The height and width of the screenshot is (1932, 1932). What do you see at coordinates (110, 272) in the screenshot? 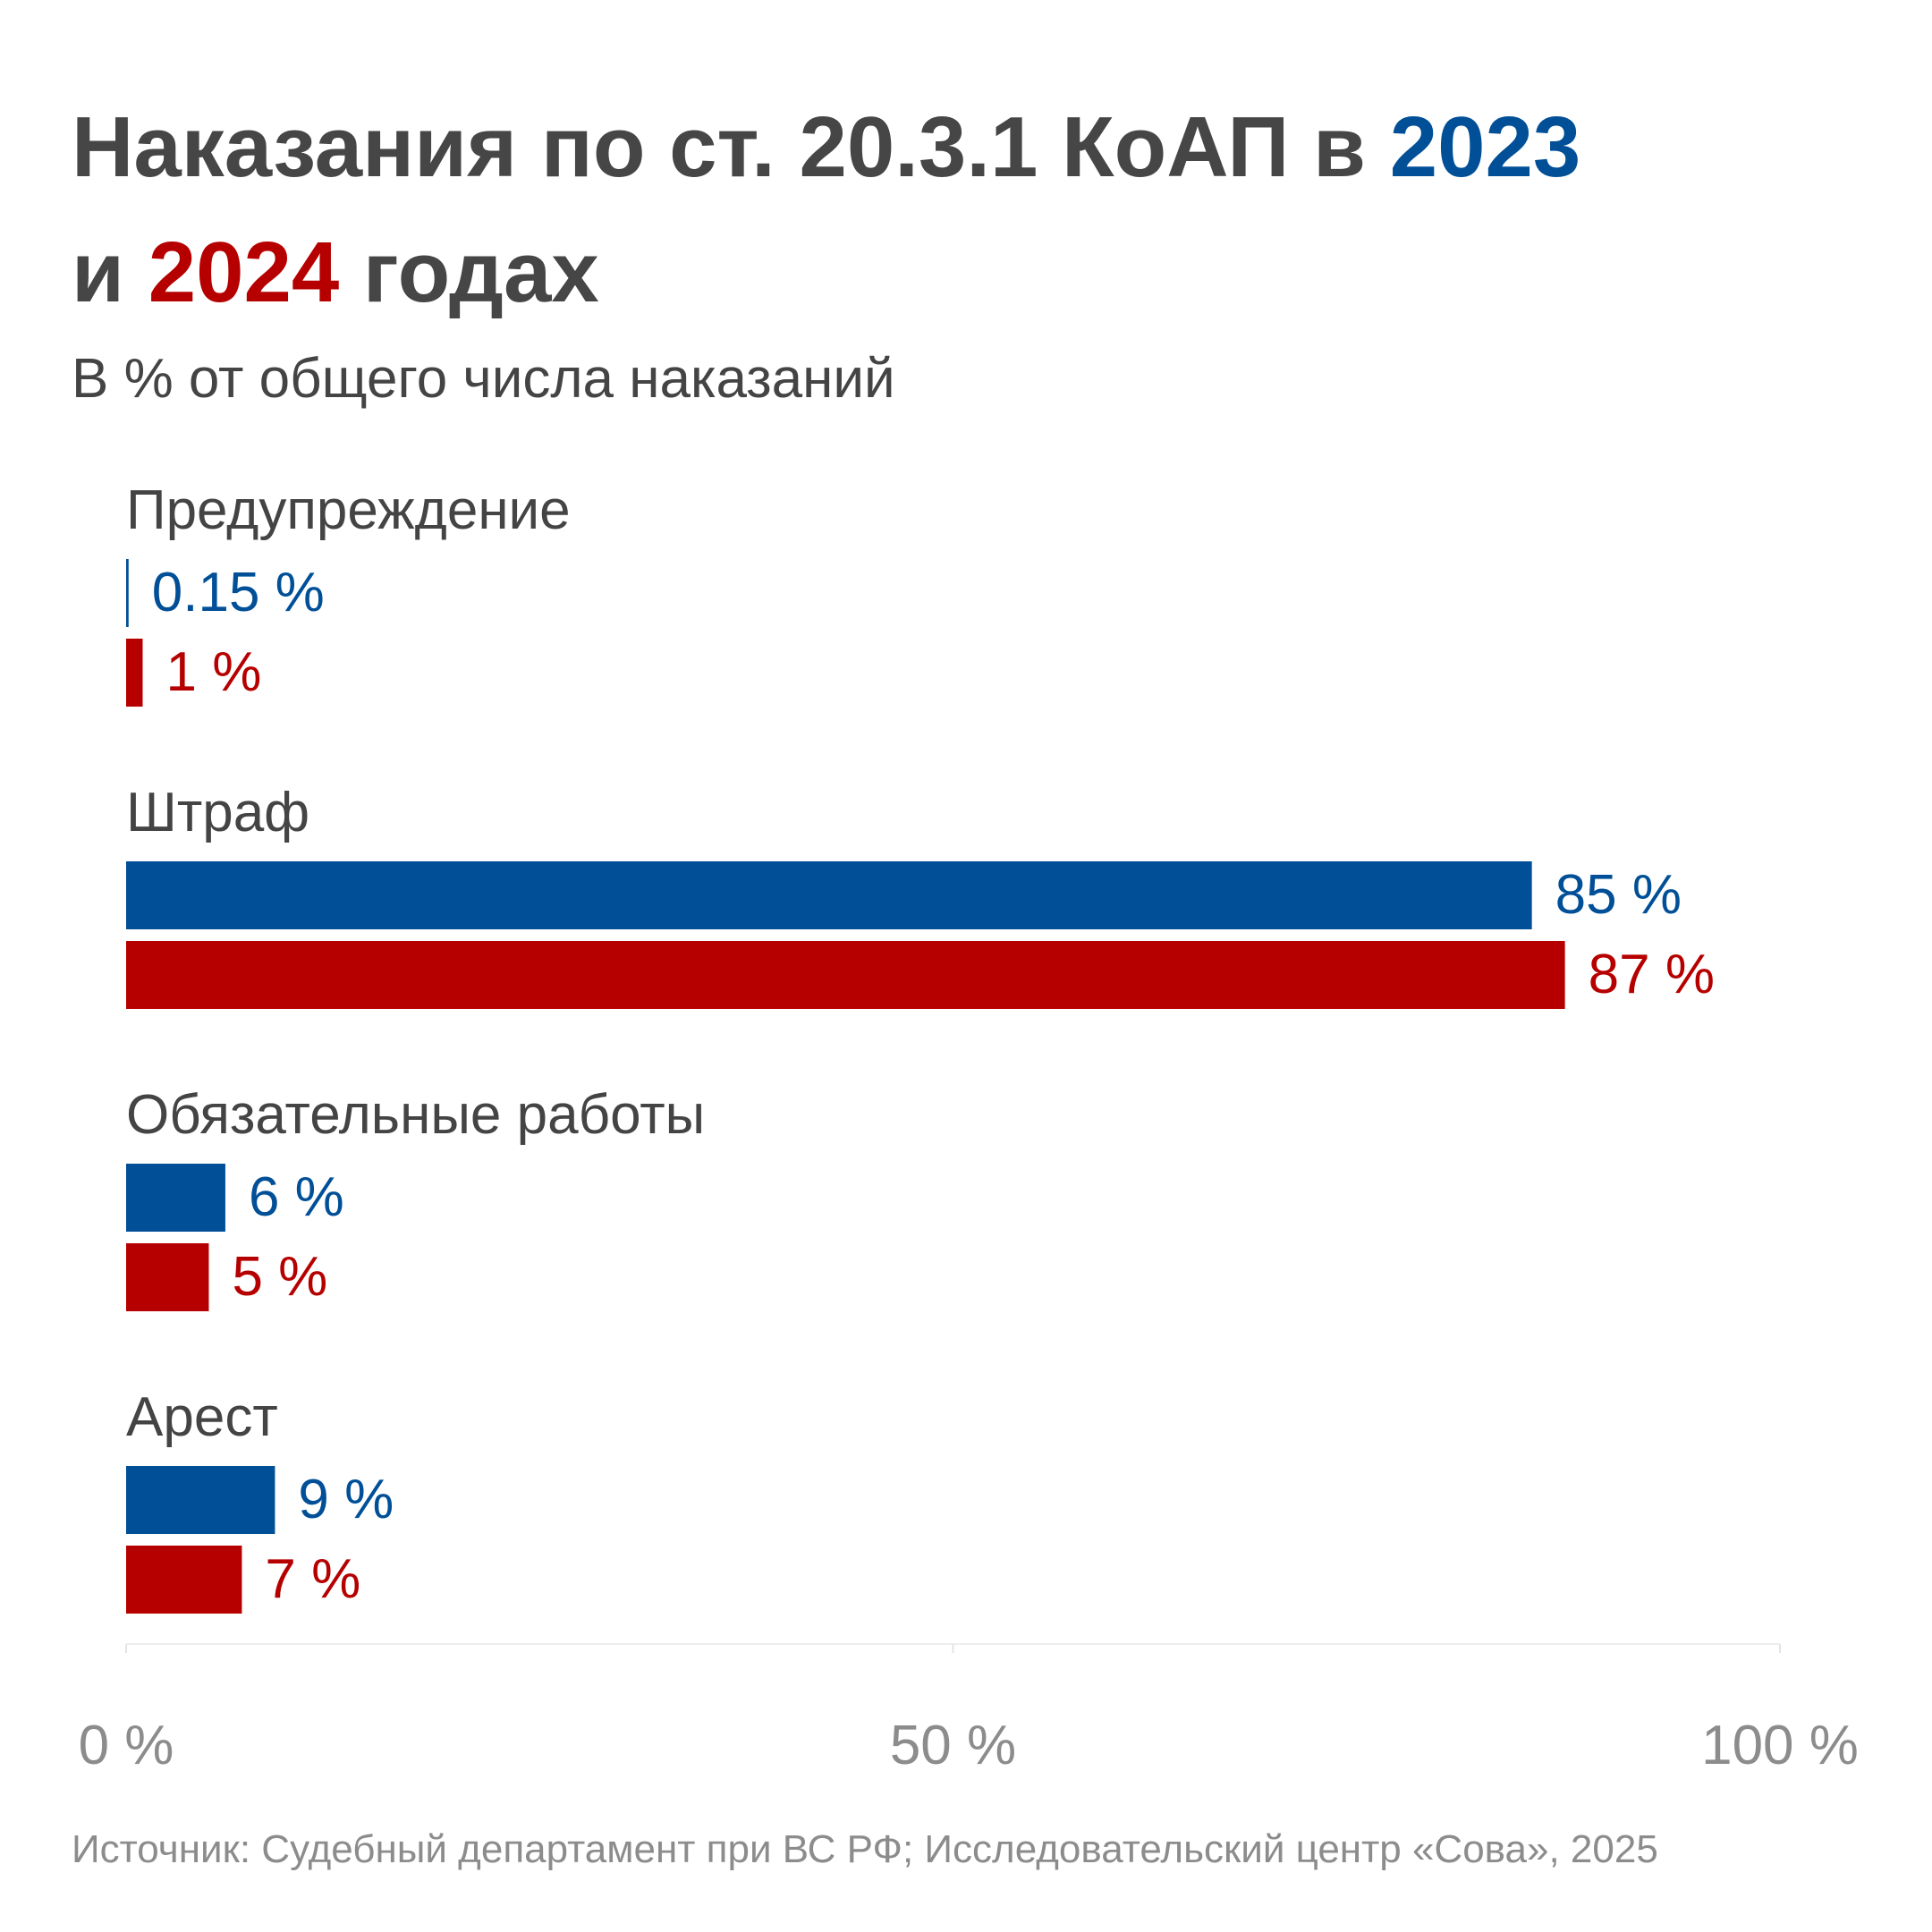
I see `title-part-2: и` at bounding box center [110, 272].